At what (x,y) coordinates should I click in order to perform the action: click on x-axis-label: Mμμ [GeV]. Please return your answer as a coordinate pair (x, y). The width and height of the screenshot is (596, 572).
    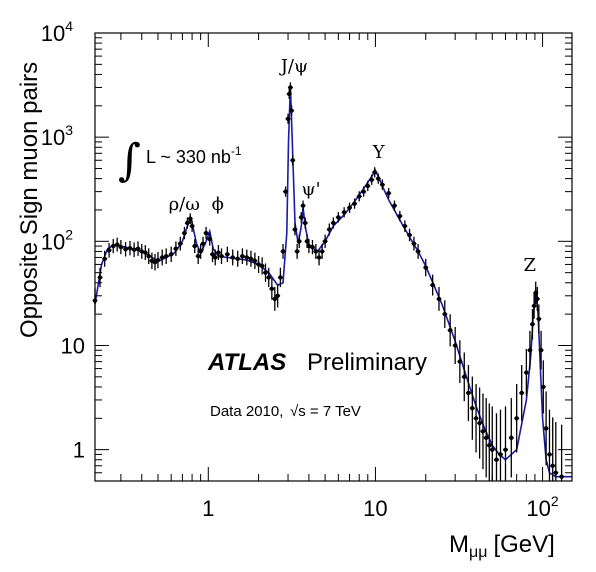
    Looking at the image, I should click on (502, 546).